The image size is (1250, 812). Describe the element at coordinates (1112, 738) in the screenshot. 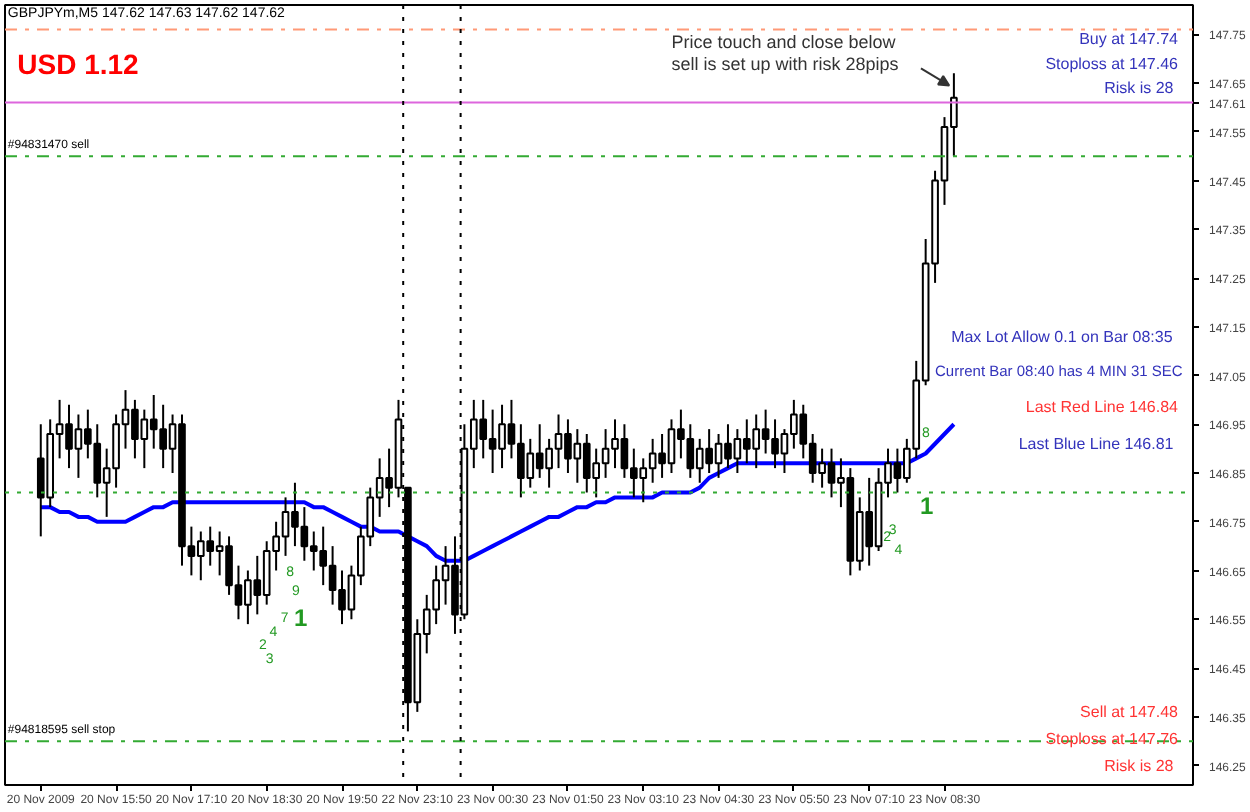

I see `text: Stoploss at 147.76` at that location.